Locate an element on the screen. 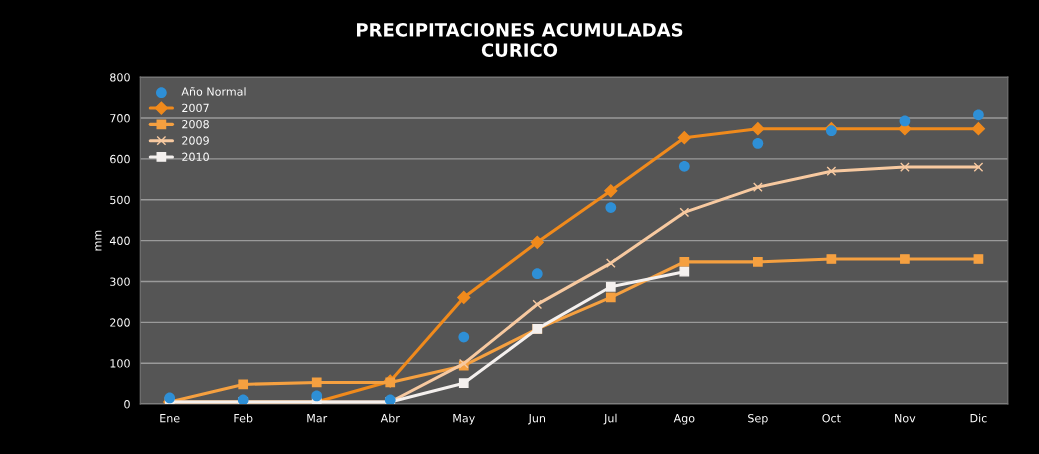  y-tick-label: 600 is located at coordinates (120, 159).